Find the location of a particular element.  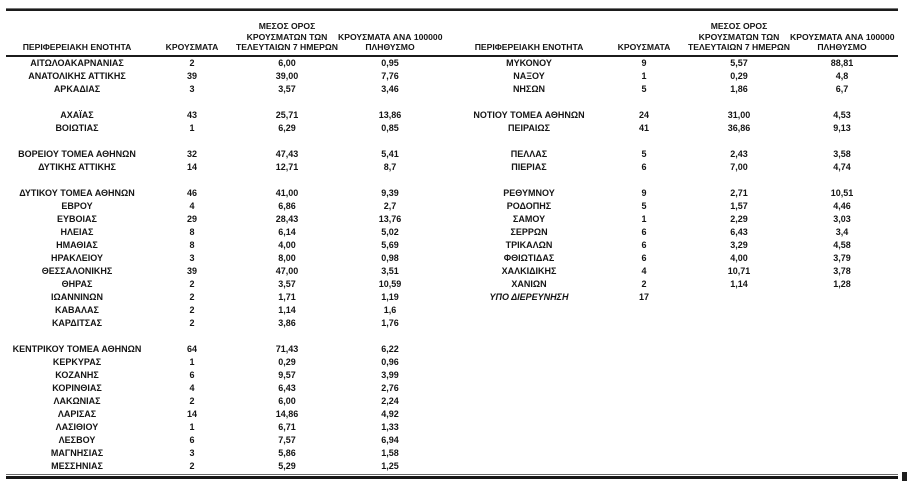

row-group-left: ΒΟΙΩΤΙΑΣ 1 6,29 0,85 is located at coordinates (224, 128).